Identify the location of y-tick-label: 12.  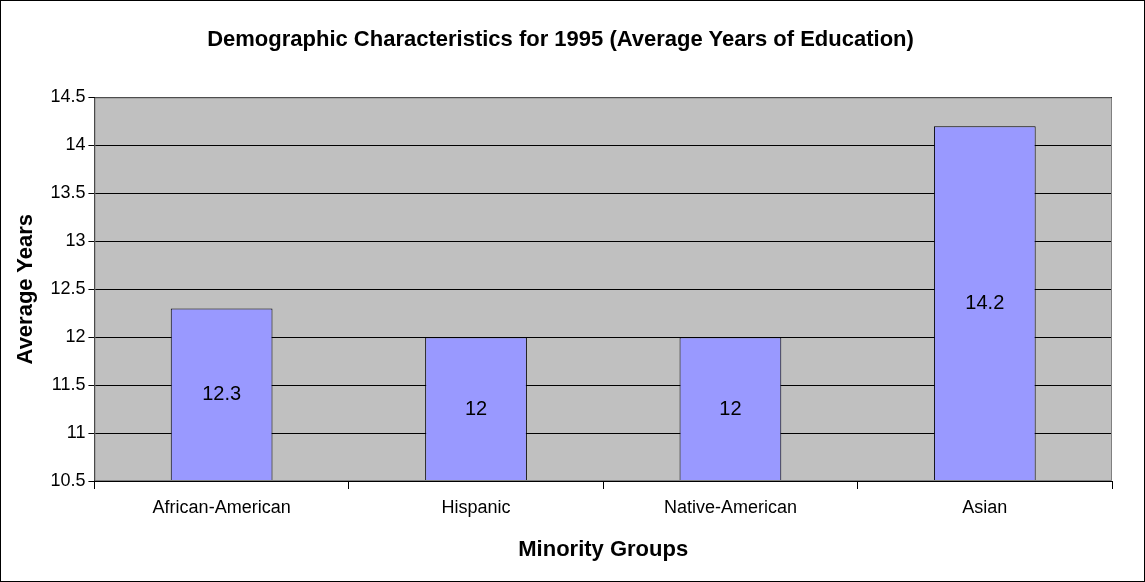
(75, 336).